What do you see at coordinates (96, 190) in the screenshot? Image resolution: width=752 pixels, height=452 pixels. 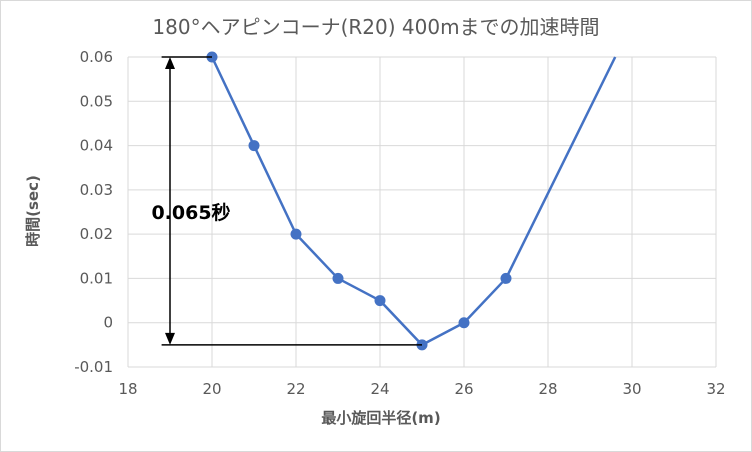 I see `y-tick-label: 0.03` at bounding box center [96, 190].